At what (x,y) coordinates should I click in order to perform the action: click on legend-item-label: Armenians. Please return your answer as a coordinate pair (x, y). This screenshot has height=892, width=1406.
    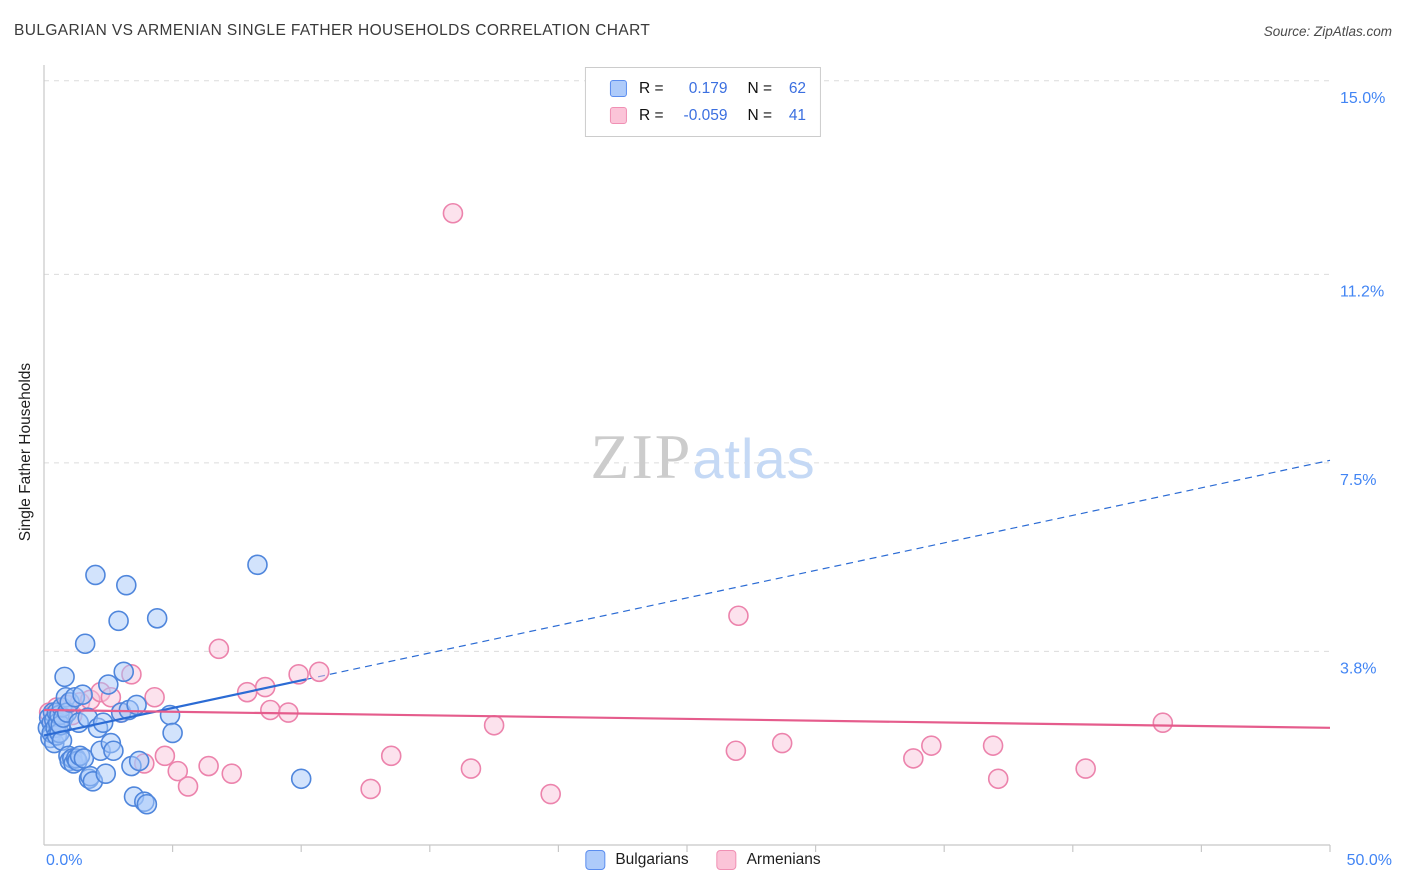
    Looking at the image, I should click on (783, 859).